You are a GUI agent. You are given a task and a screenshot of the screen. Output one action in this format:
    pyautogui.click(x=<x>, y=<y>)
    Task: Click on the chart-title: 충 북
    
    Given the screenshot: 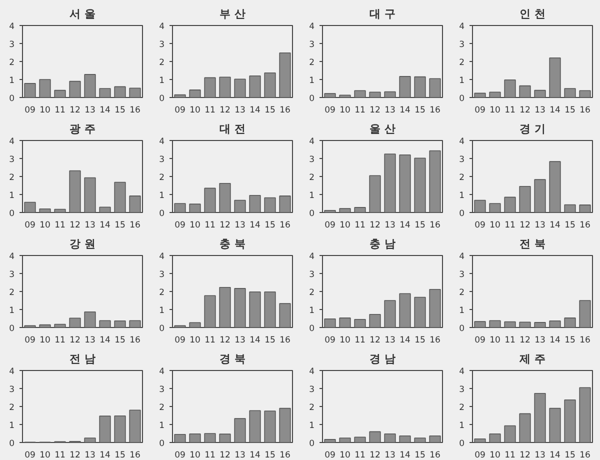 What is the action you would take?
    pyautogui.click(x=233, y=244)
    